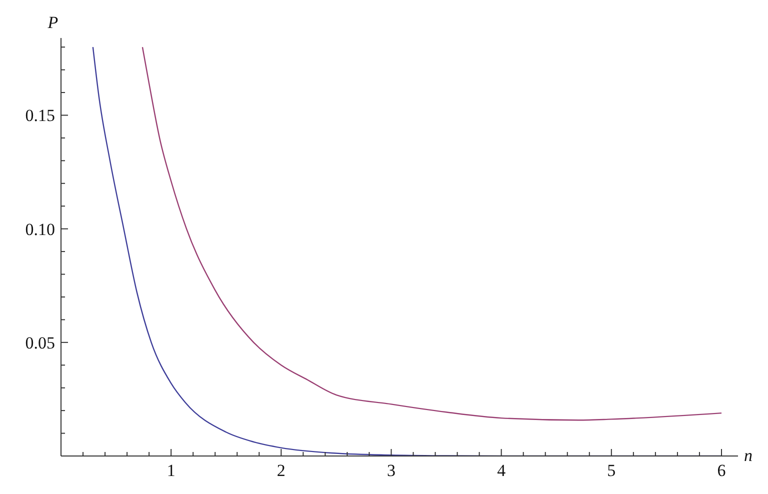 The height and width of the screenshot is (494, 768). Describe the element at coordinates (611, 470) in the screenshot. I see `x-tick-label: 5` at that location.